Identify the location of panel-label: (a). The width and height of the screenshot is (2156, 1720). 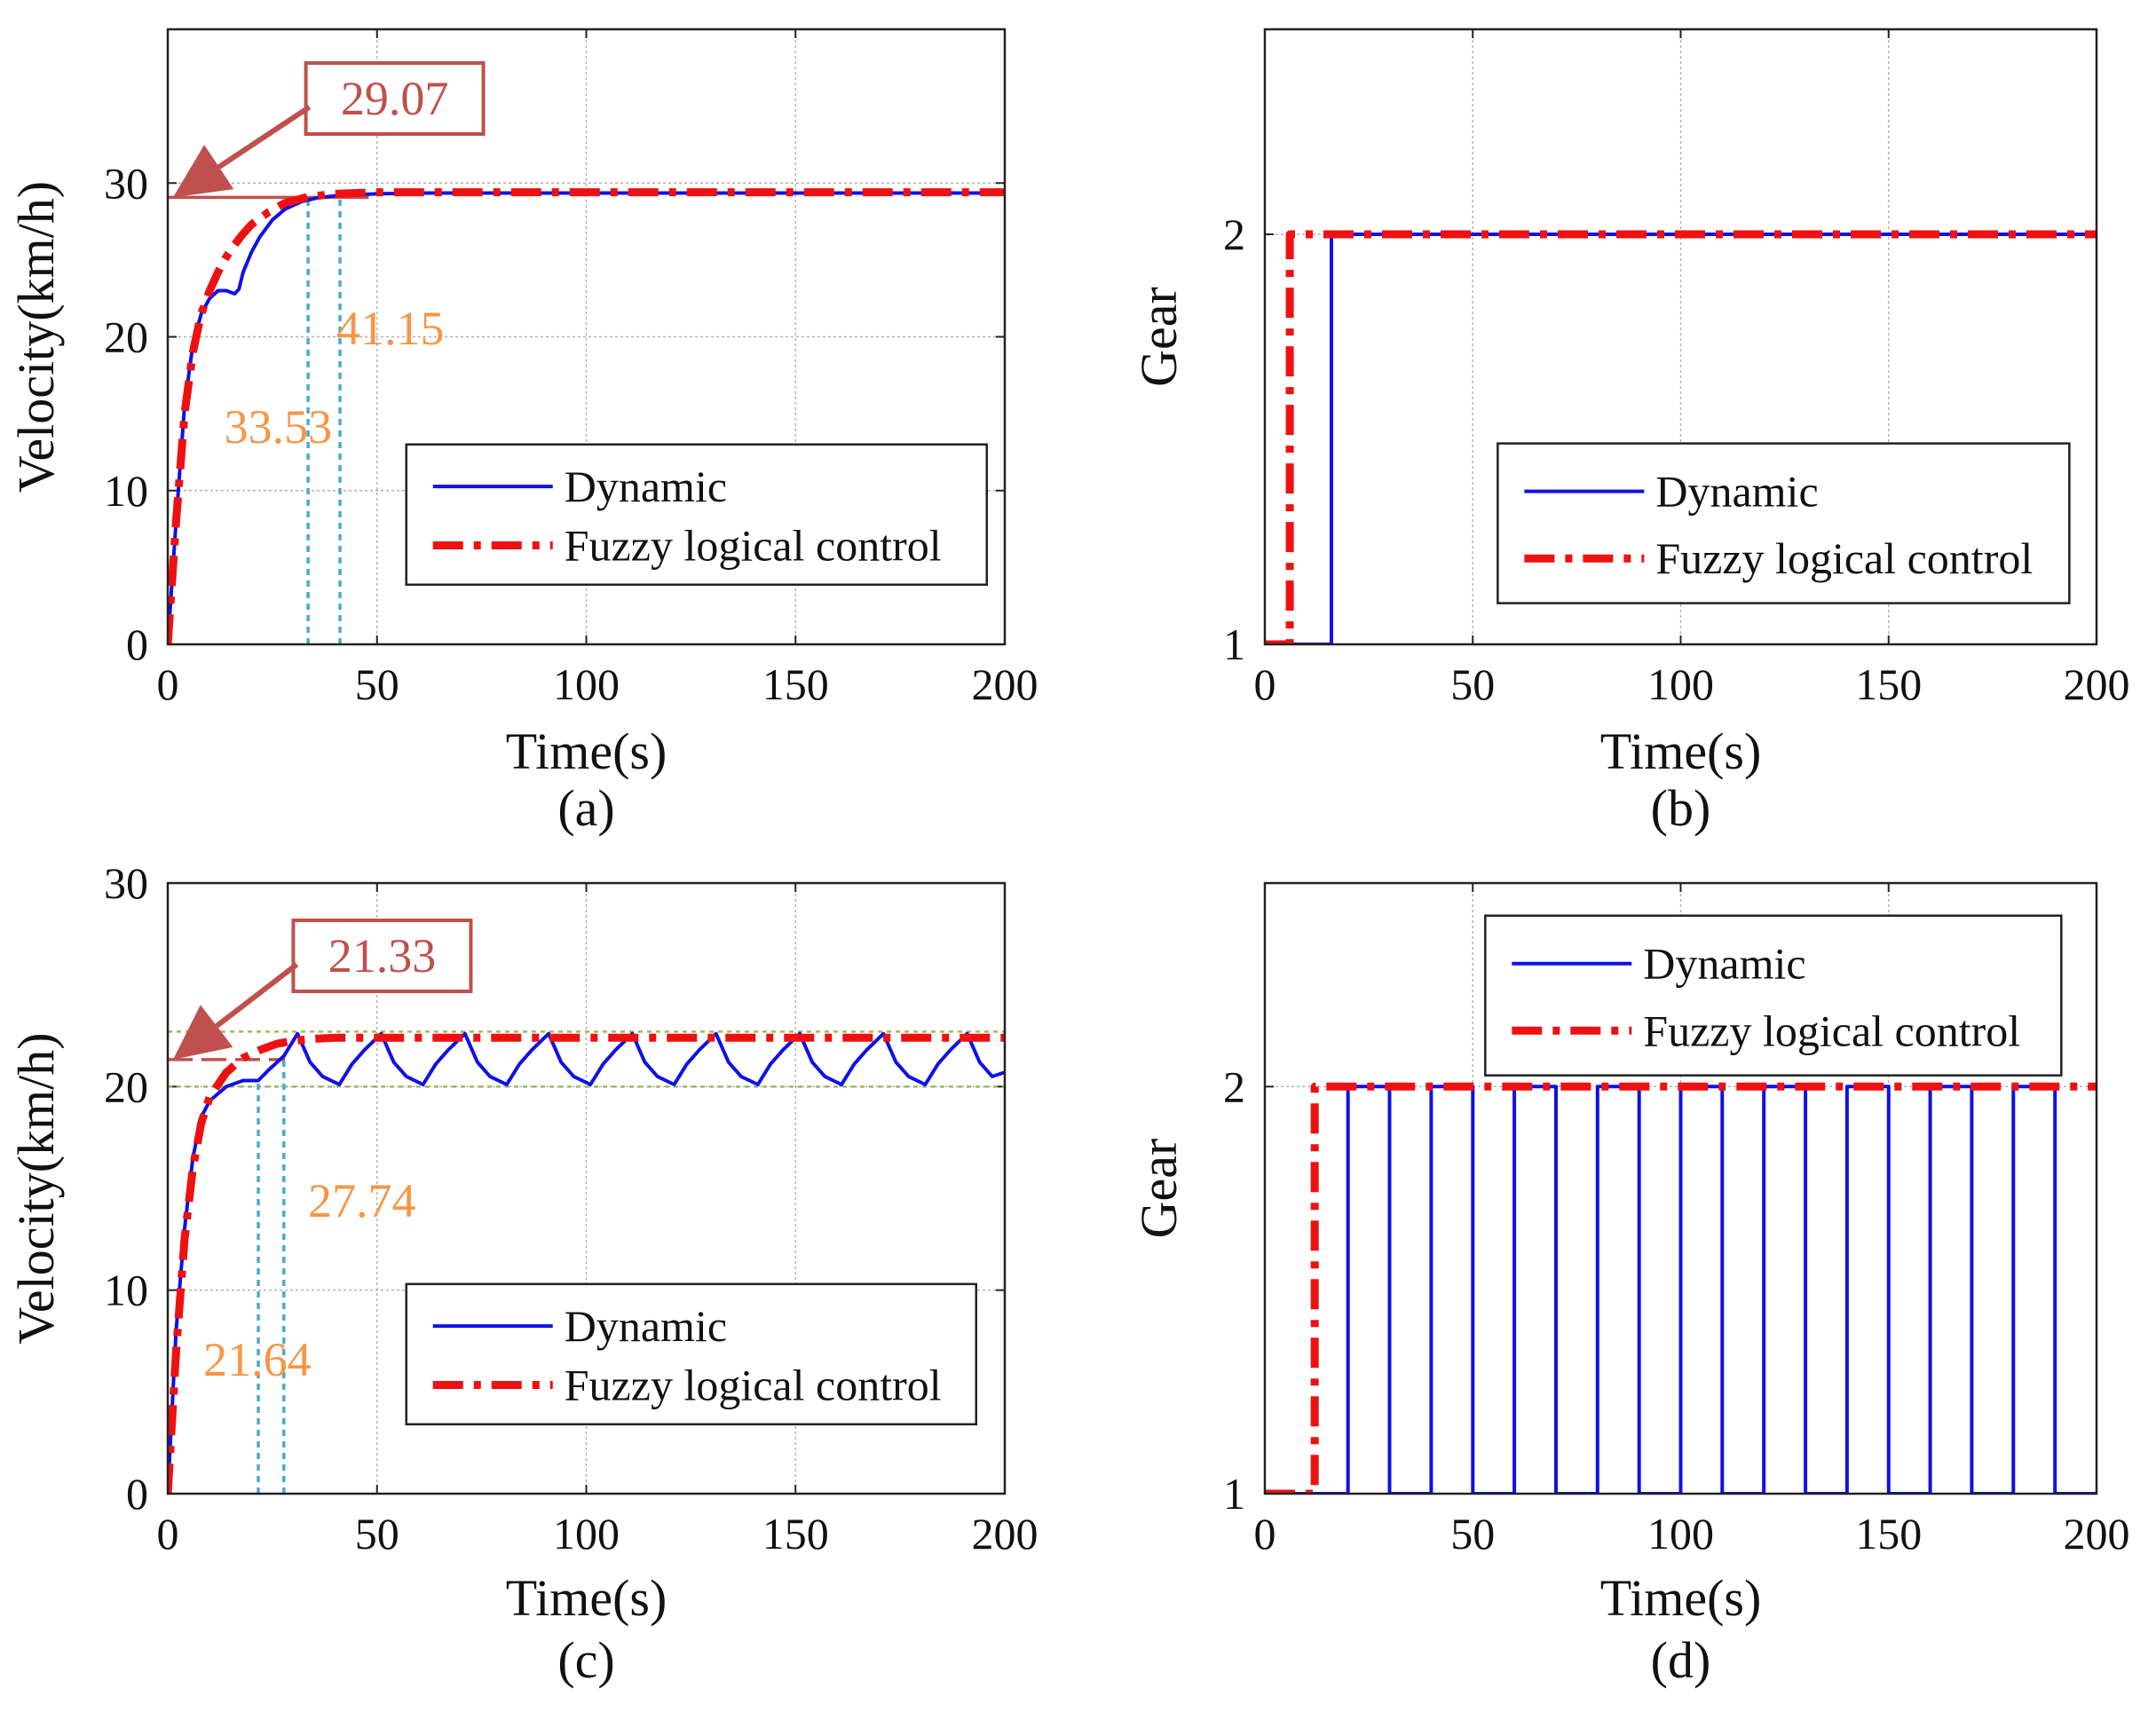
(585, 808).